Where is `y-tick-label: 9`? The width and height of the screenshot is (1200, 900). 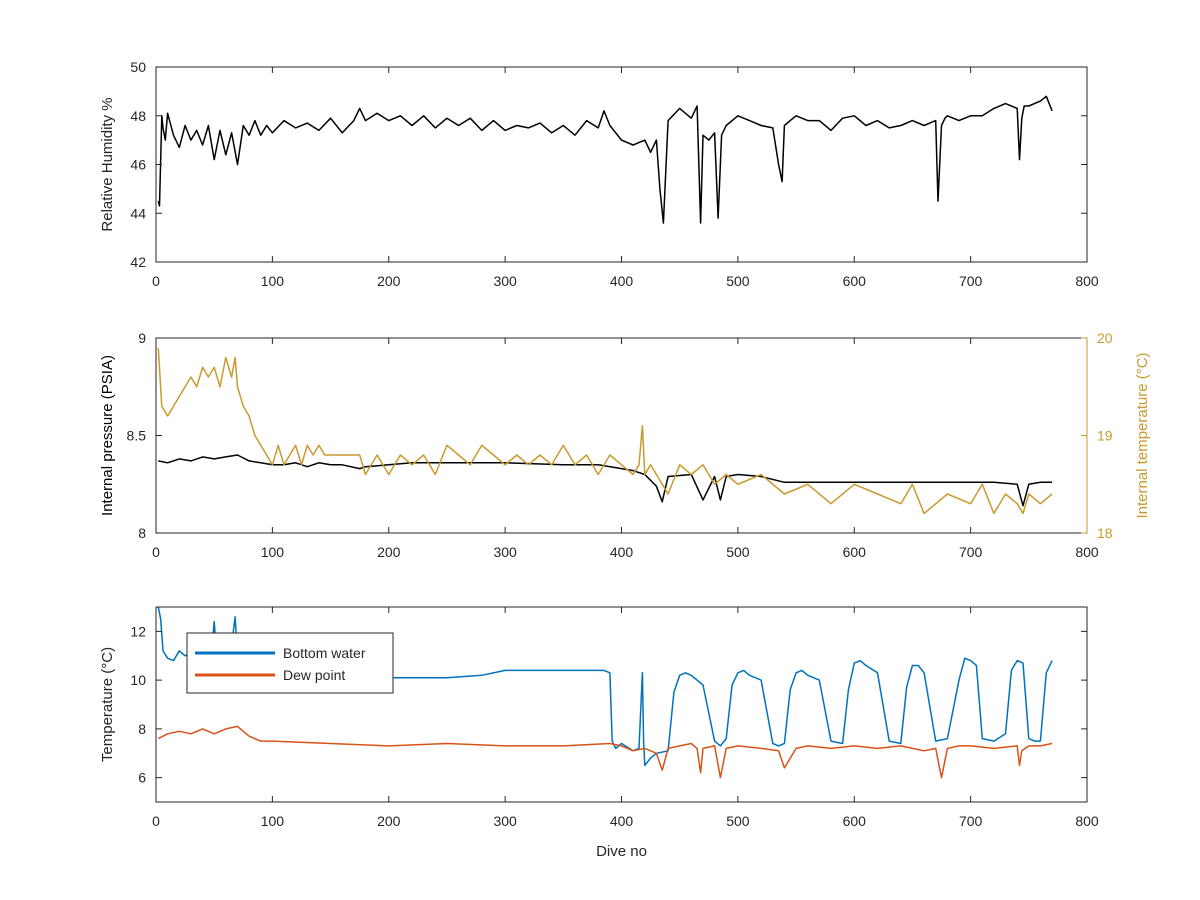 y-tick-label: 9 is located at coordinates (142, 338).